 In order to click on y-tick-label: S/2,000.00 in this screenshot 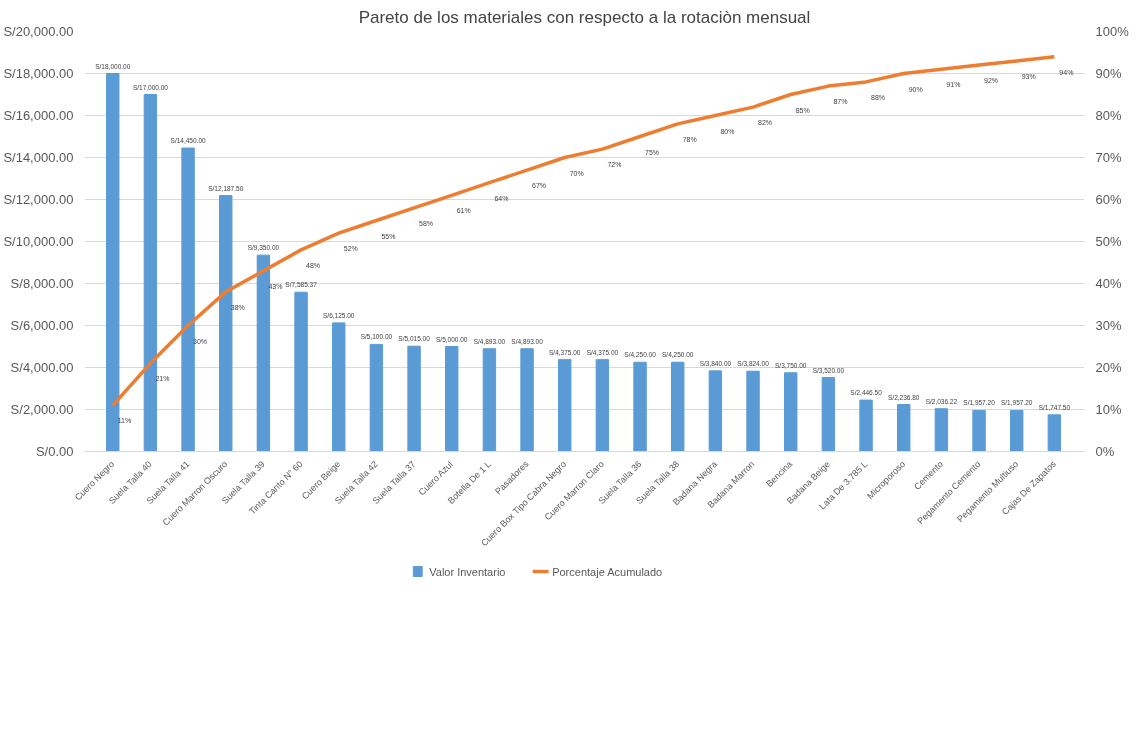, I will do `click(42, 409)`.